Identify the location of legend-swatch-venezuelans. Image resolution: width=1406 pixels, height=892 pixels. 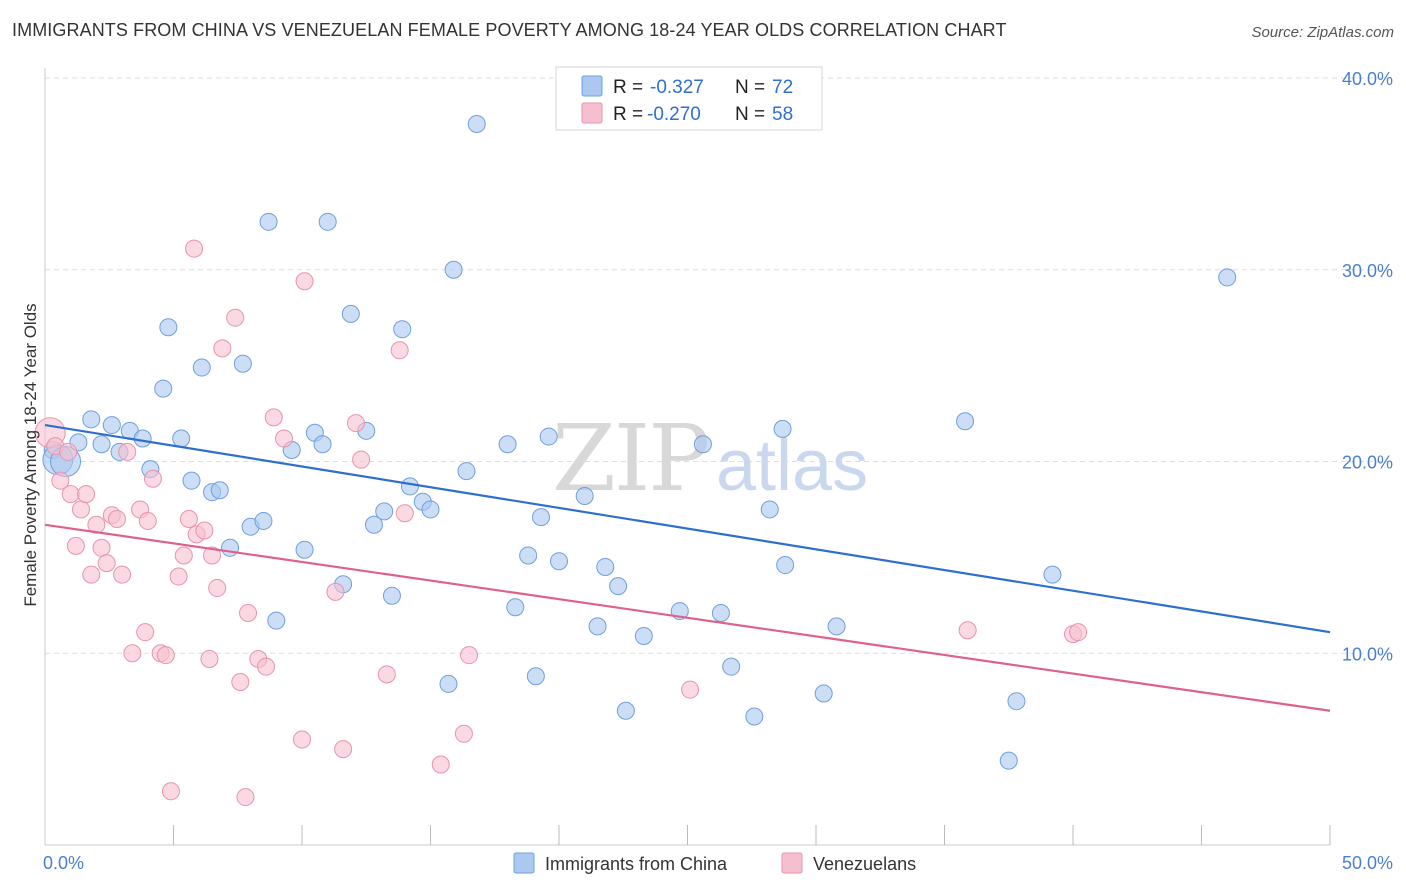
(592, 113).